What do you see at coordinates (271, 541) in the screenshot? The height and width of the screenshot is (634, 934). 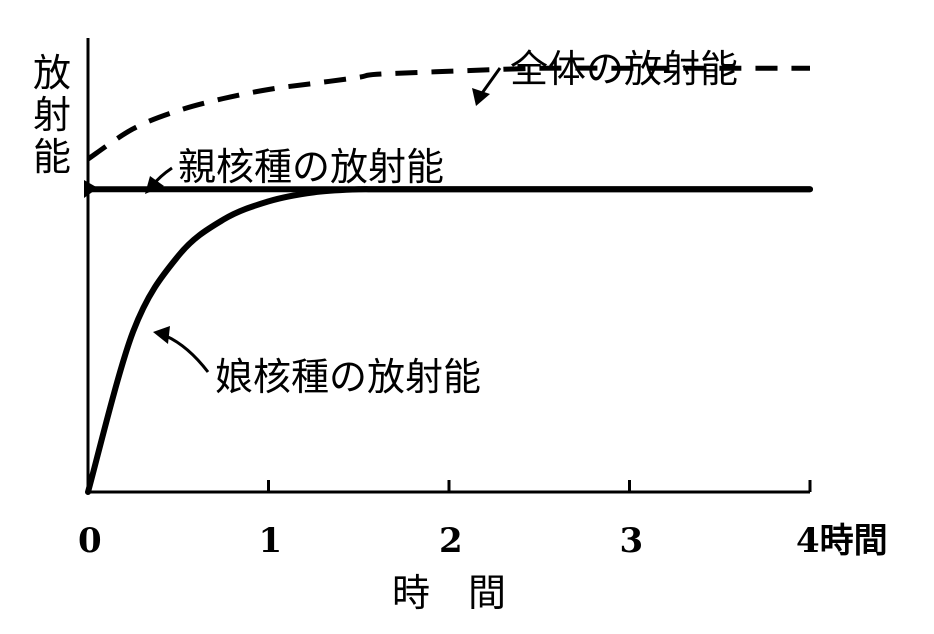 I see `x-tick-label: 1` at bounding box center [271, 541].